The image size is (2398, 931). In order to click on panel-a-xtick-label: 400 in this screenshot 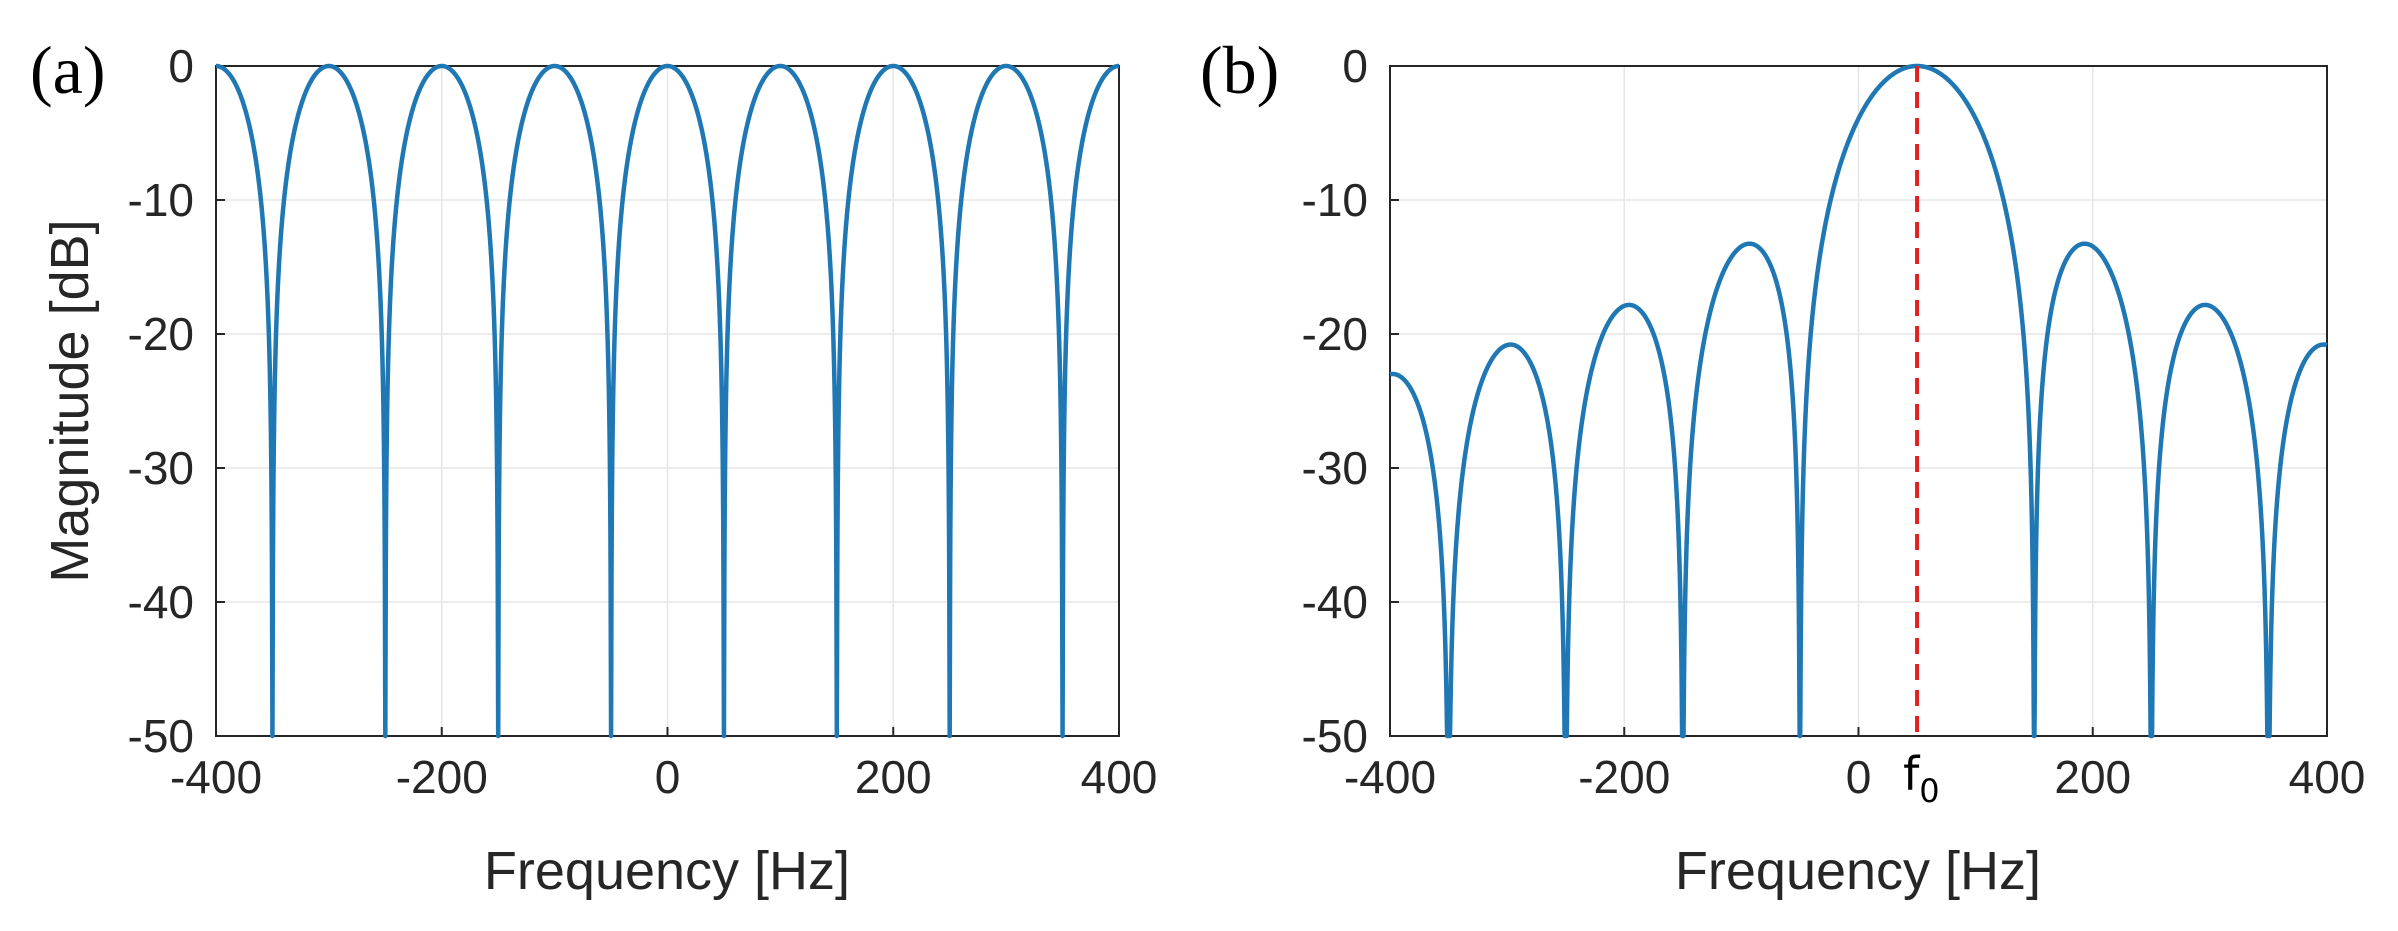, I will do `click(1119, 777)`.